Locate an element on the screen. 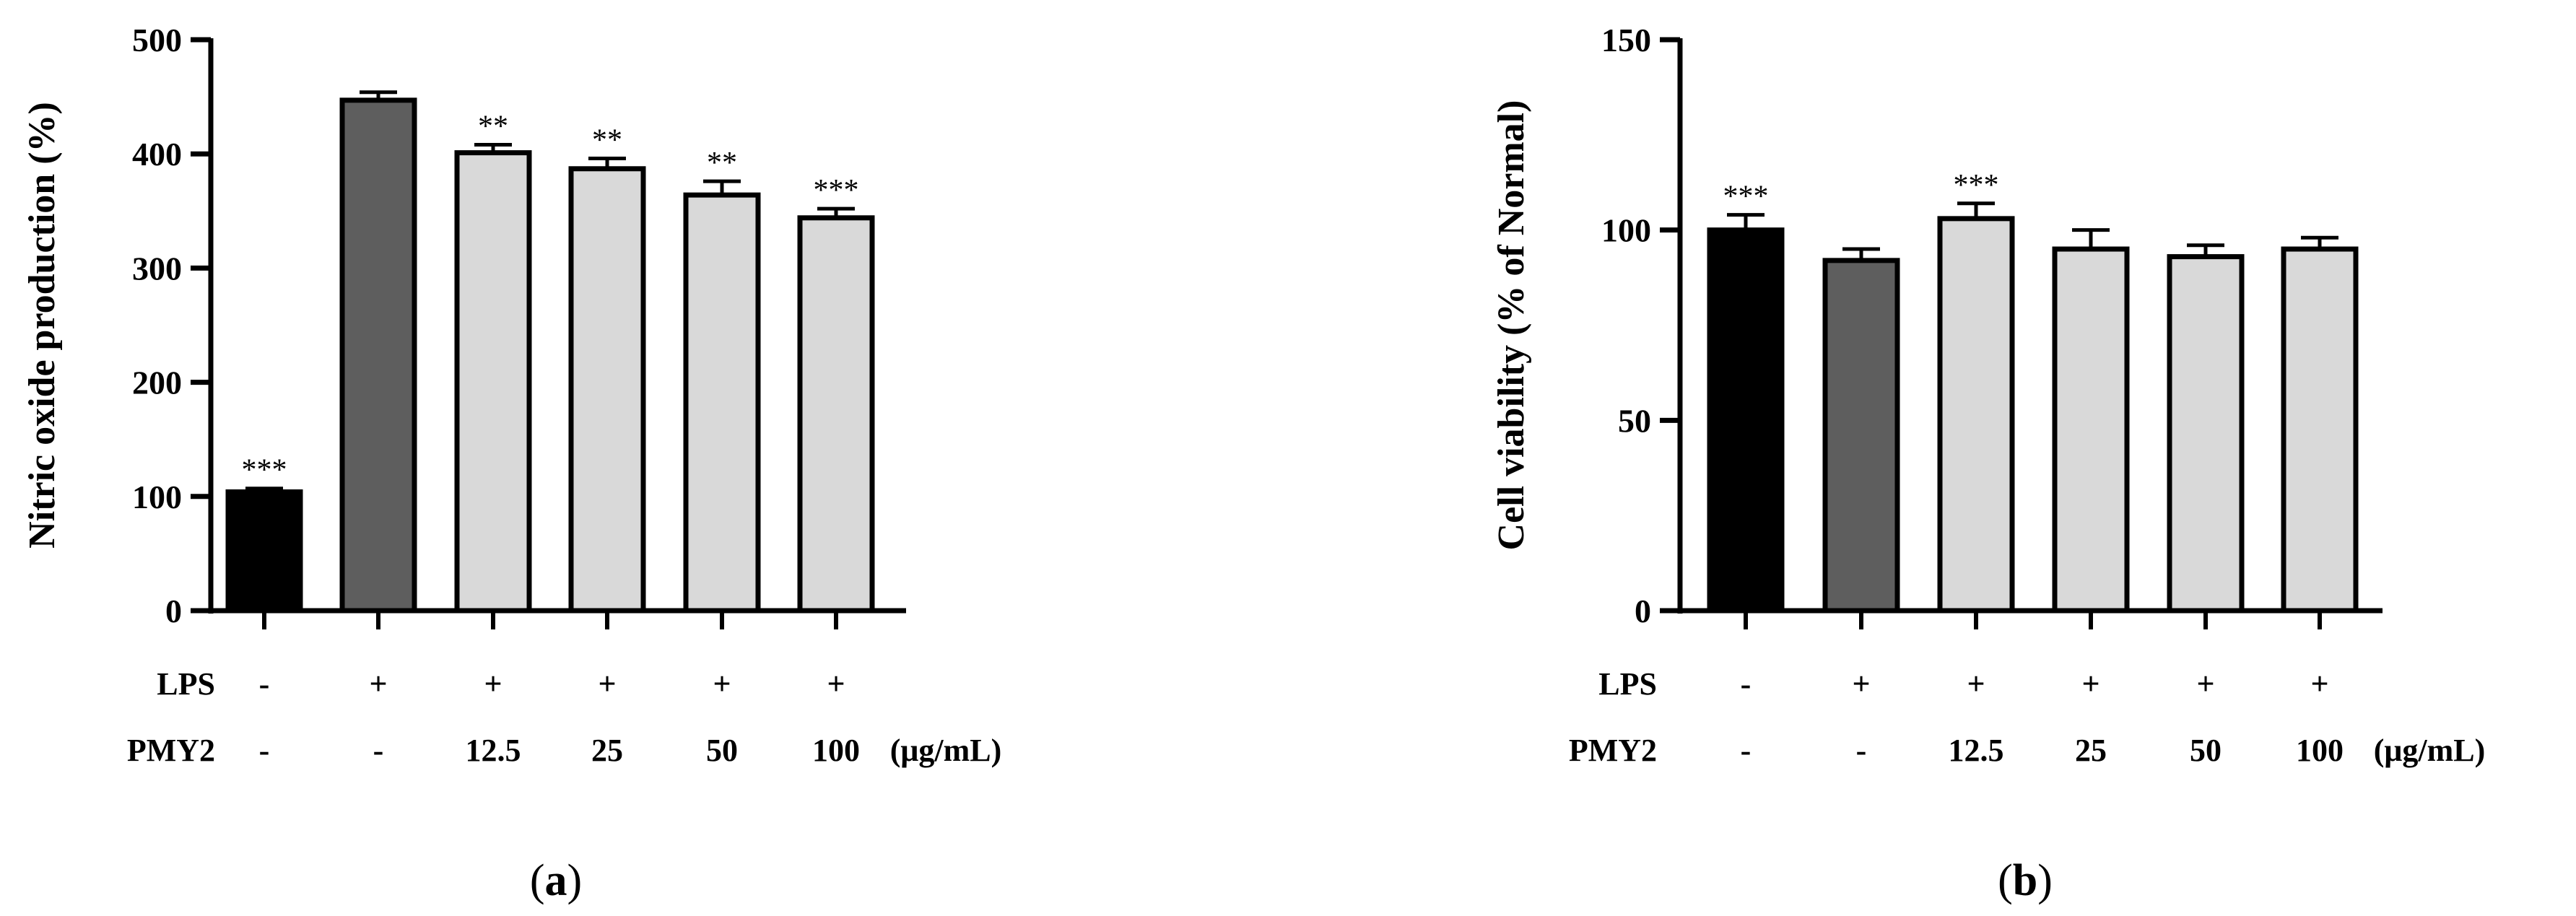  y-tick-label: 50 is located at coordinates (1635, 420).